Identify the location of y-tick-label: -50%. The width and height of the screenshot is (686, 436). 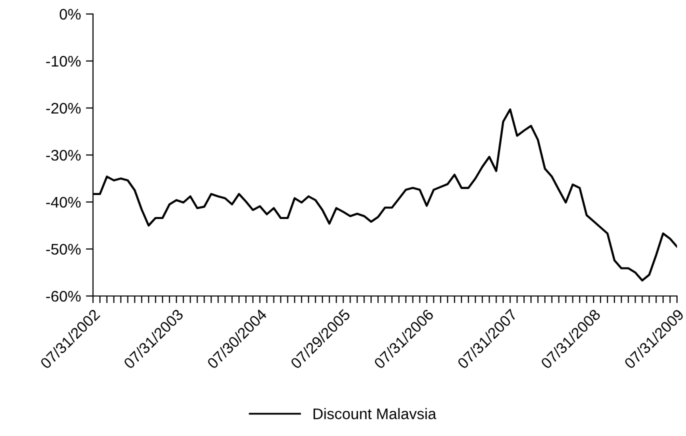
(63, 249).